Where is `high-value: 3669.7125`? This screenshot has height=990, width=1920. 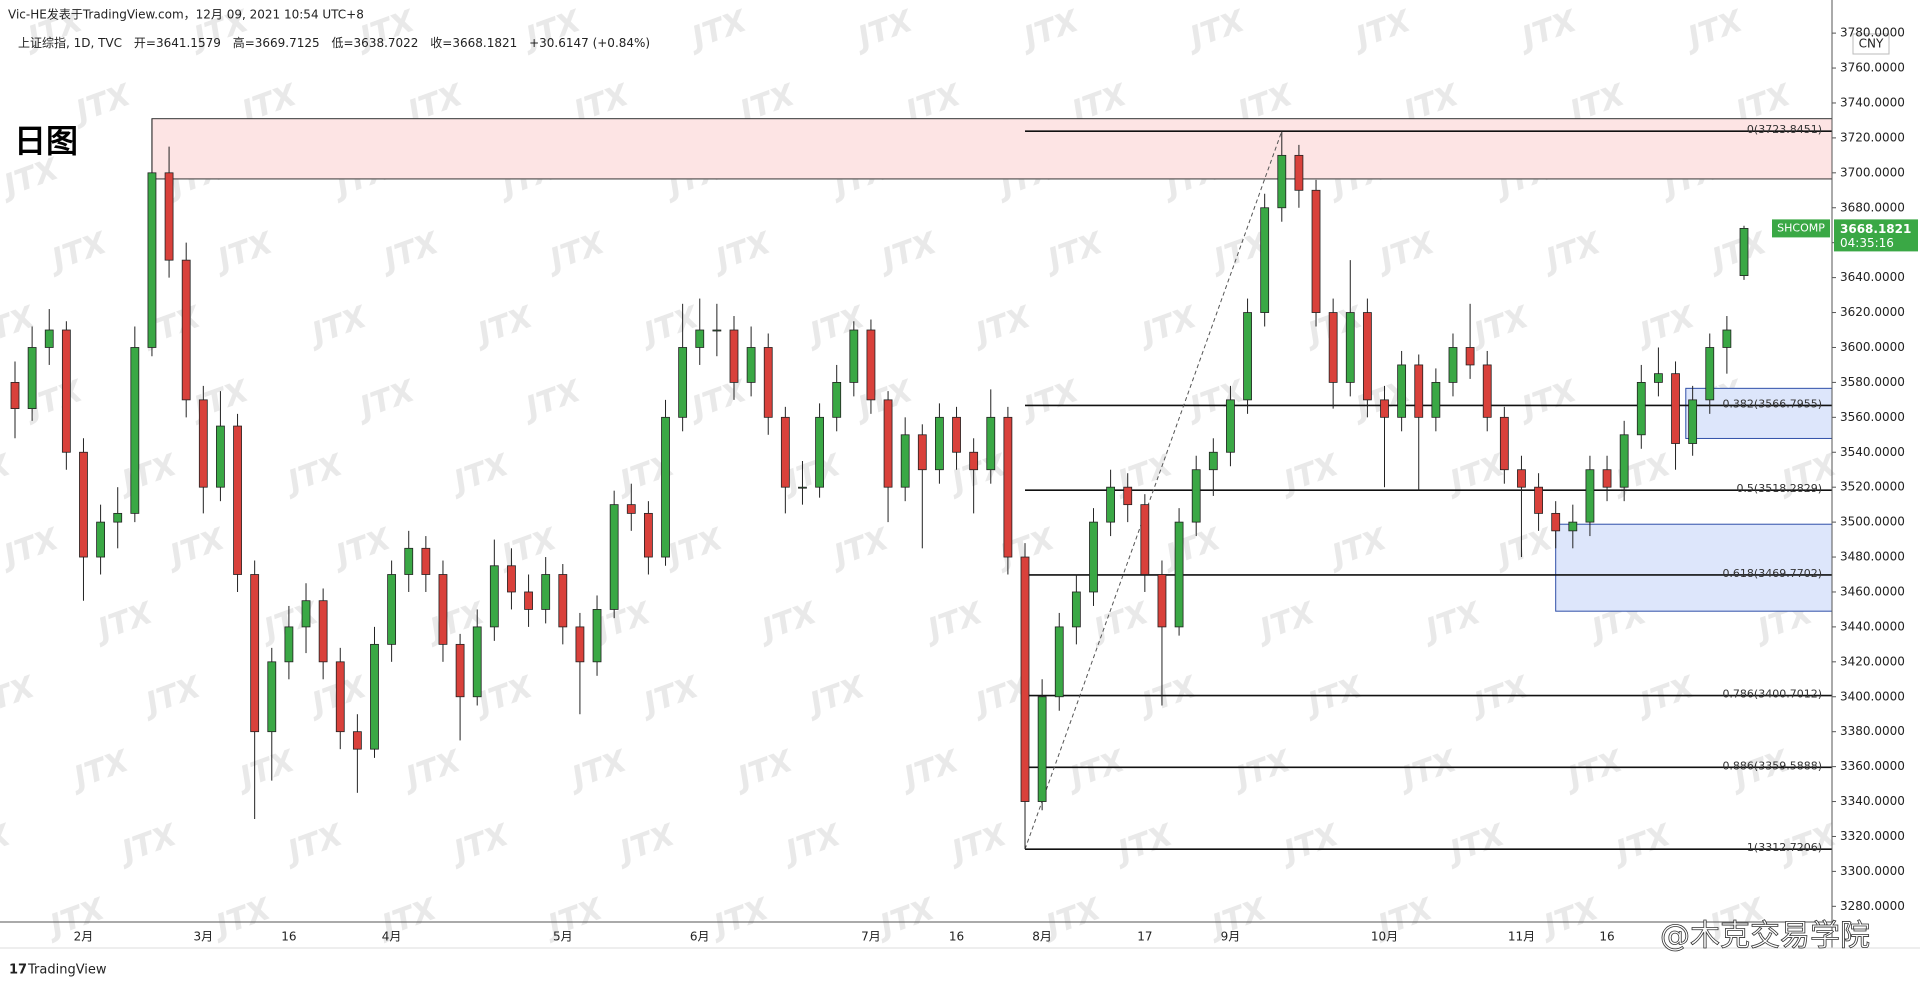
high-value: 3669.7125 is located at coordinates (287, 43).